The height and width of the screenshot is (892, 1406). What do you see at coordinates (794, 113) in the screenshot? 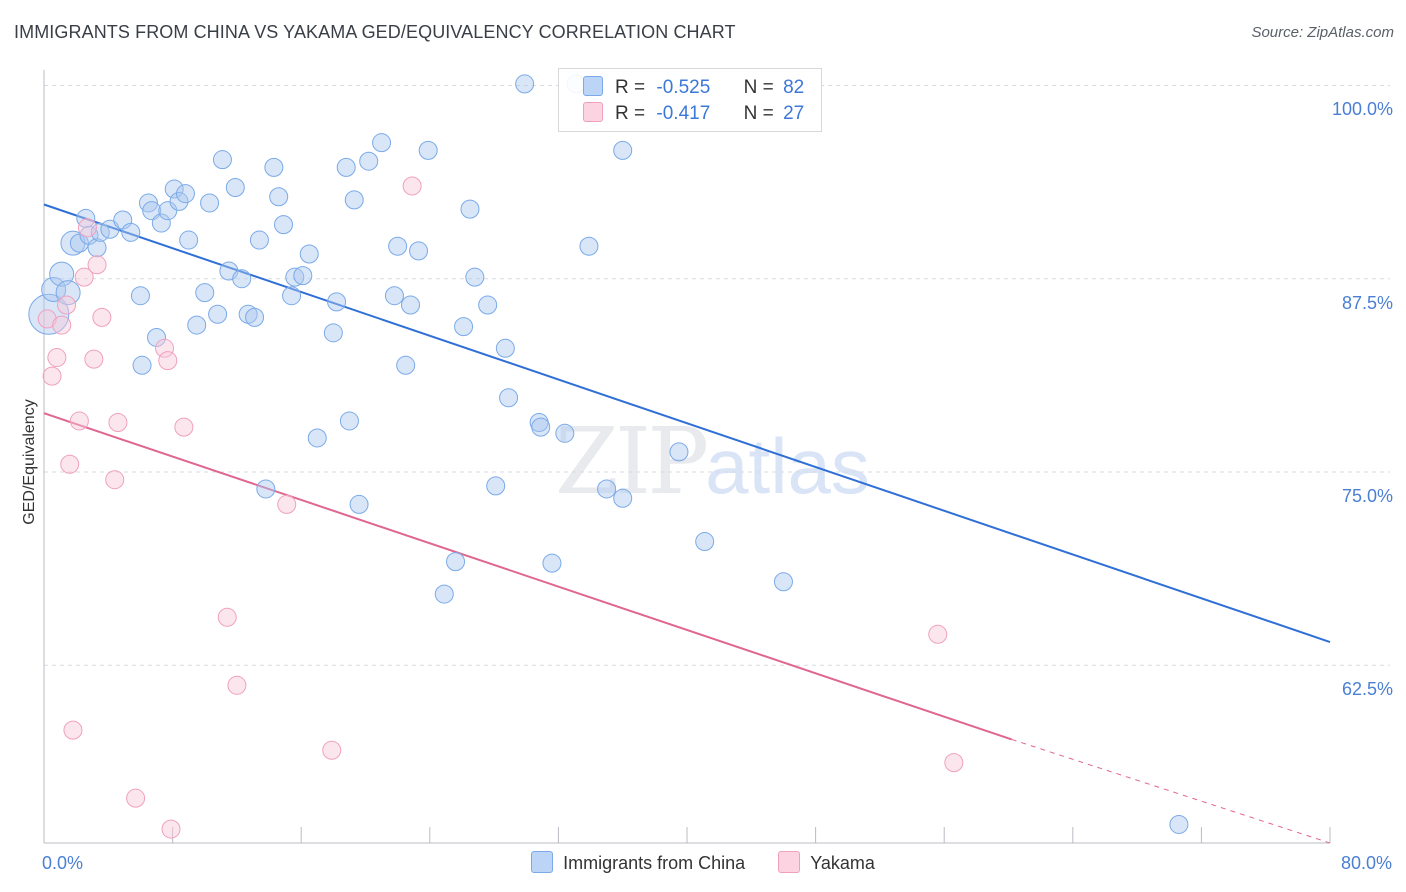
I see `legend-n-value: 27` at bounding box center [794, 113].